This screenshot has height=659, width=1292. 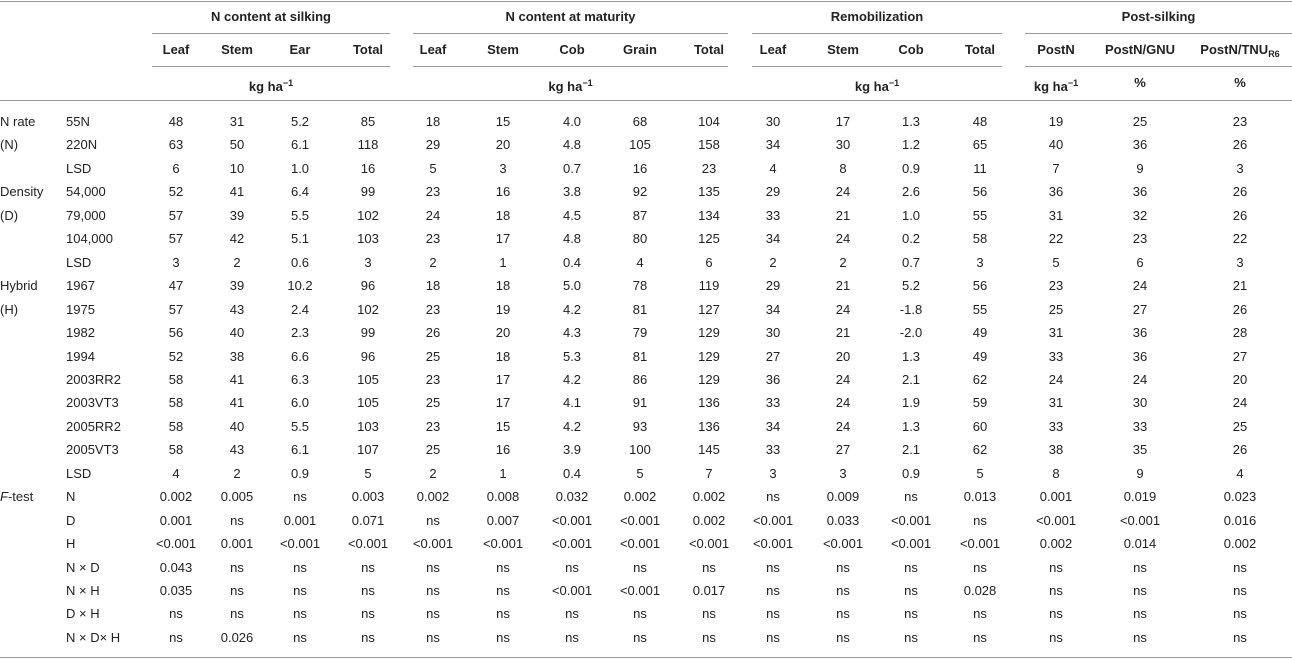 What do you see at coordinates (572, 121) in the screenshot?
I see `table-cell: 4.0` at bounding box center [572, 121].